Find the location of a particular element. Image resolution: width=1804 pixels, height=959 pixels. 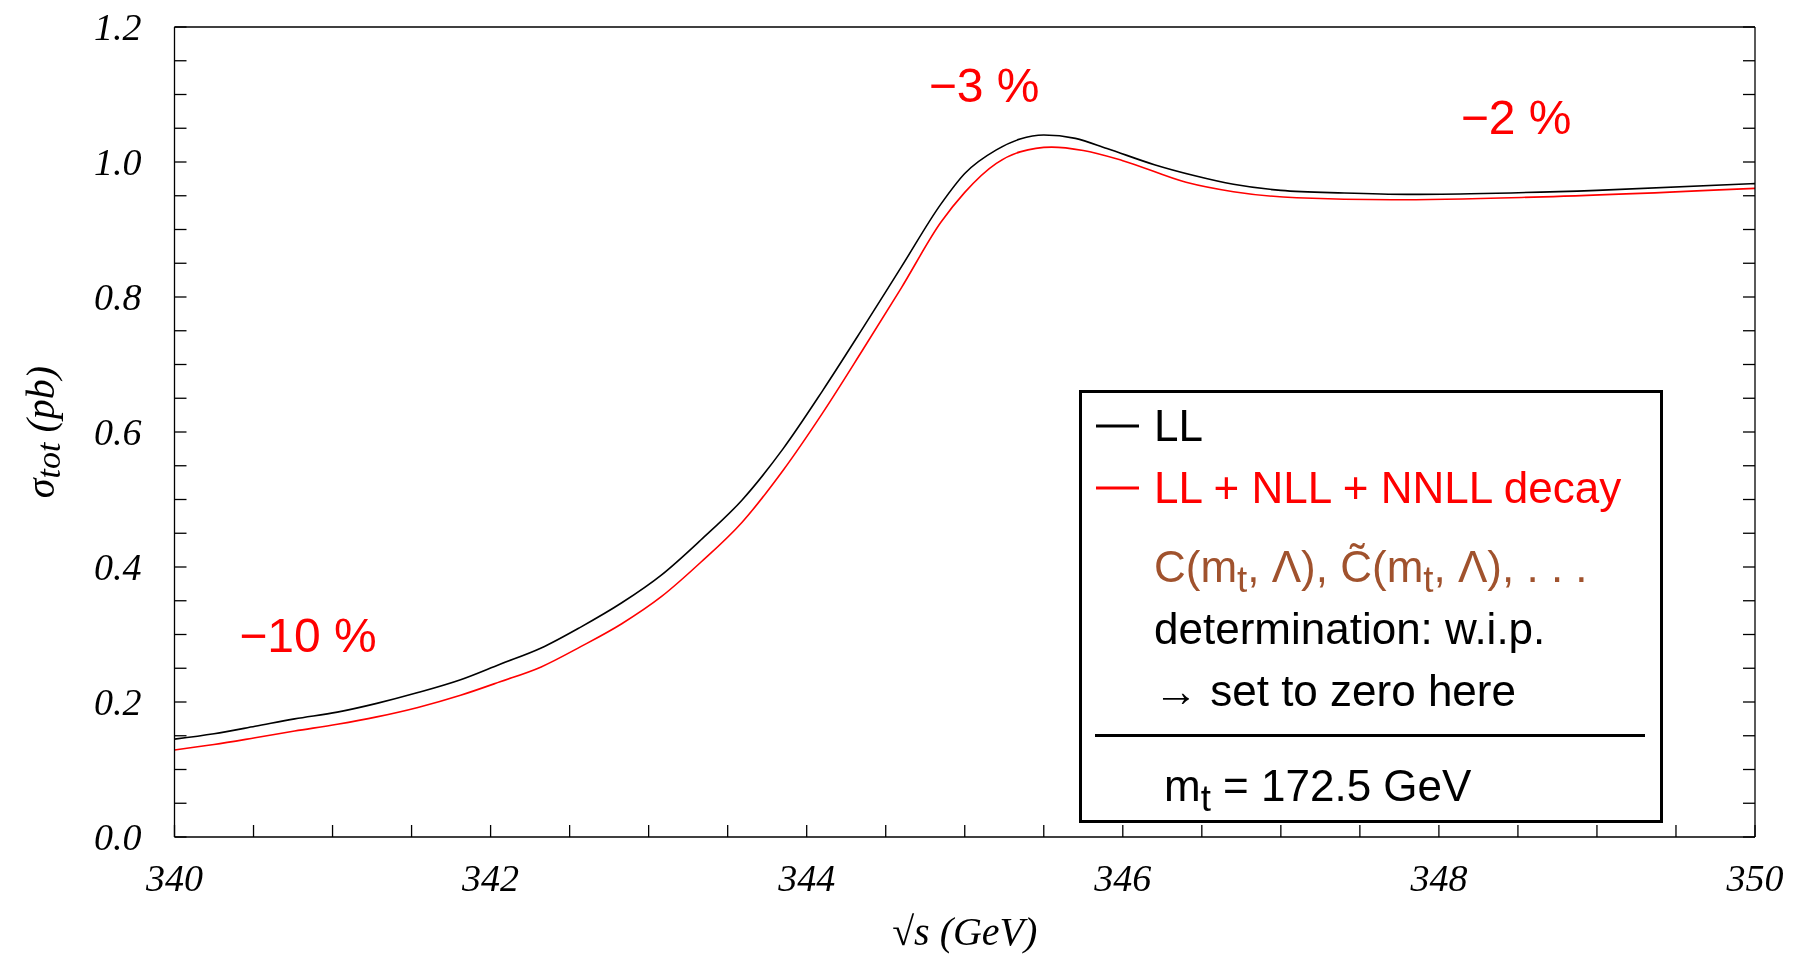

x-tick-label: 348 is located at coordinates (1438, 878).